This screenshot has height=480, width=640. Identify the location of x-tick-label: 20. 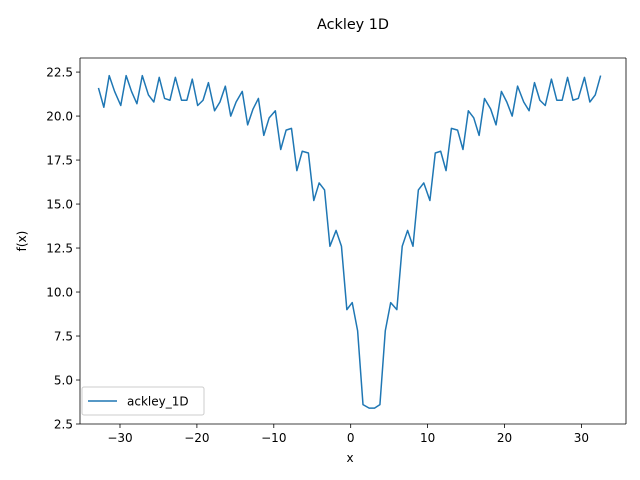
(504, 438).